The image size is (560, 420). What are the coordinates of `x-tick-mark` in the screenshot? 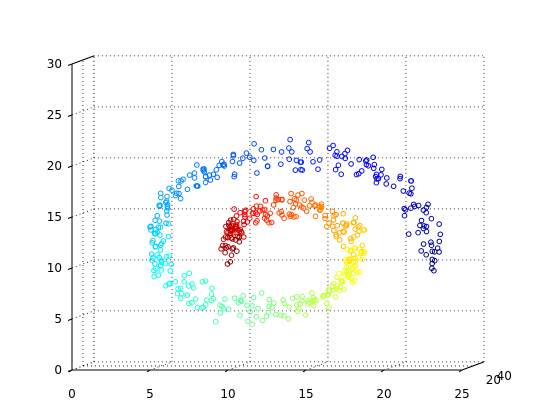 It's located at (382, 371).